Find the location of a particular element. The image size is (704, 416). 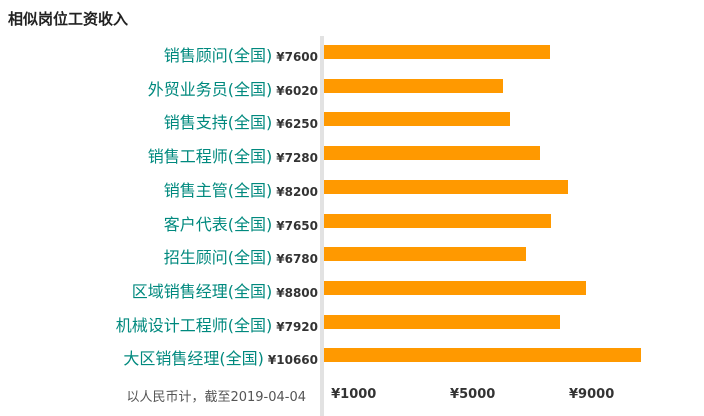

bar-row-label: 销售工程师(全国) ¥7280 is located at coordinates (159, 155).